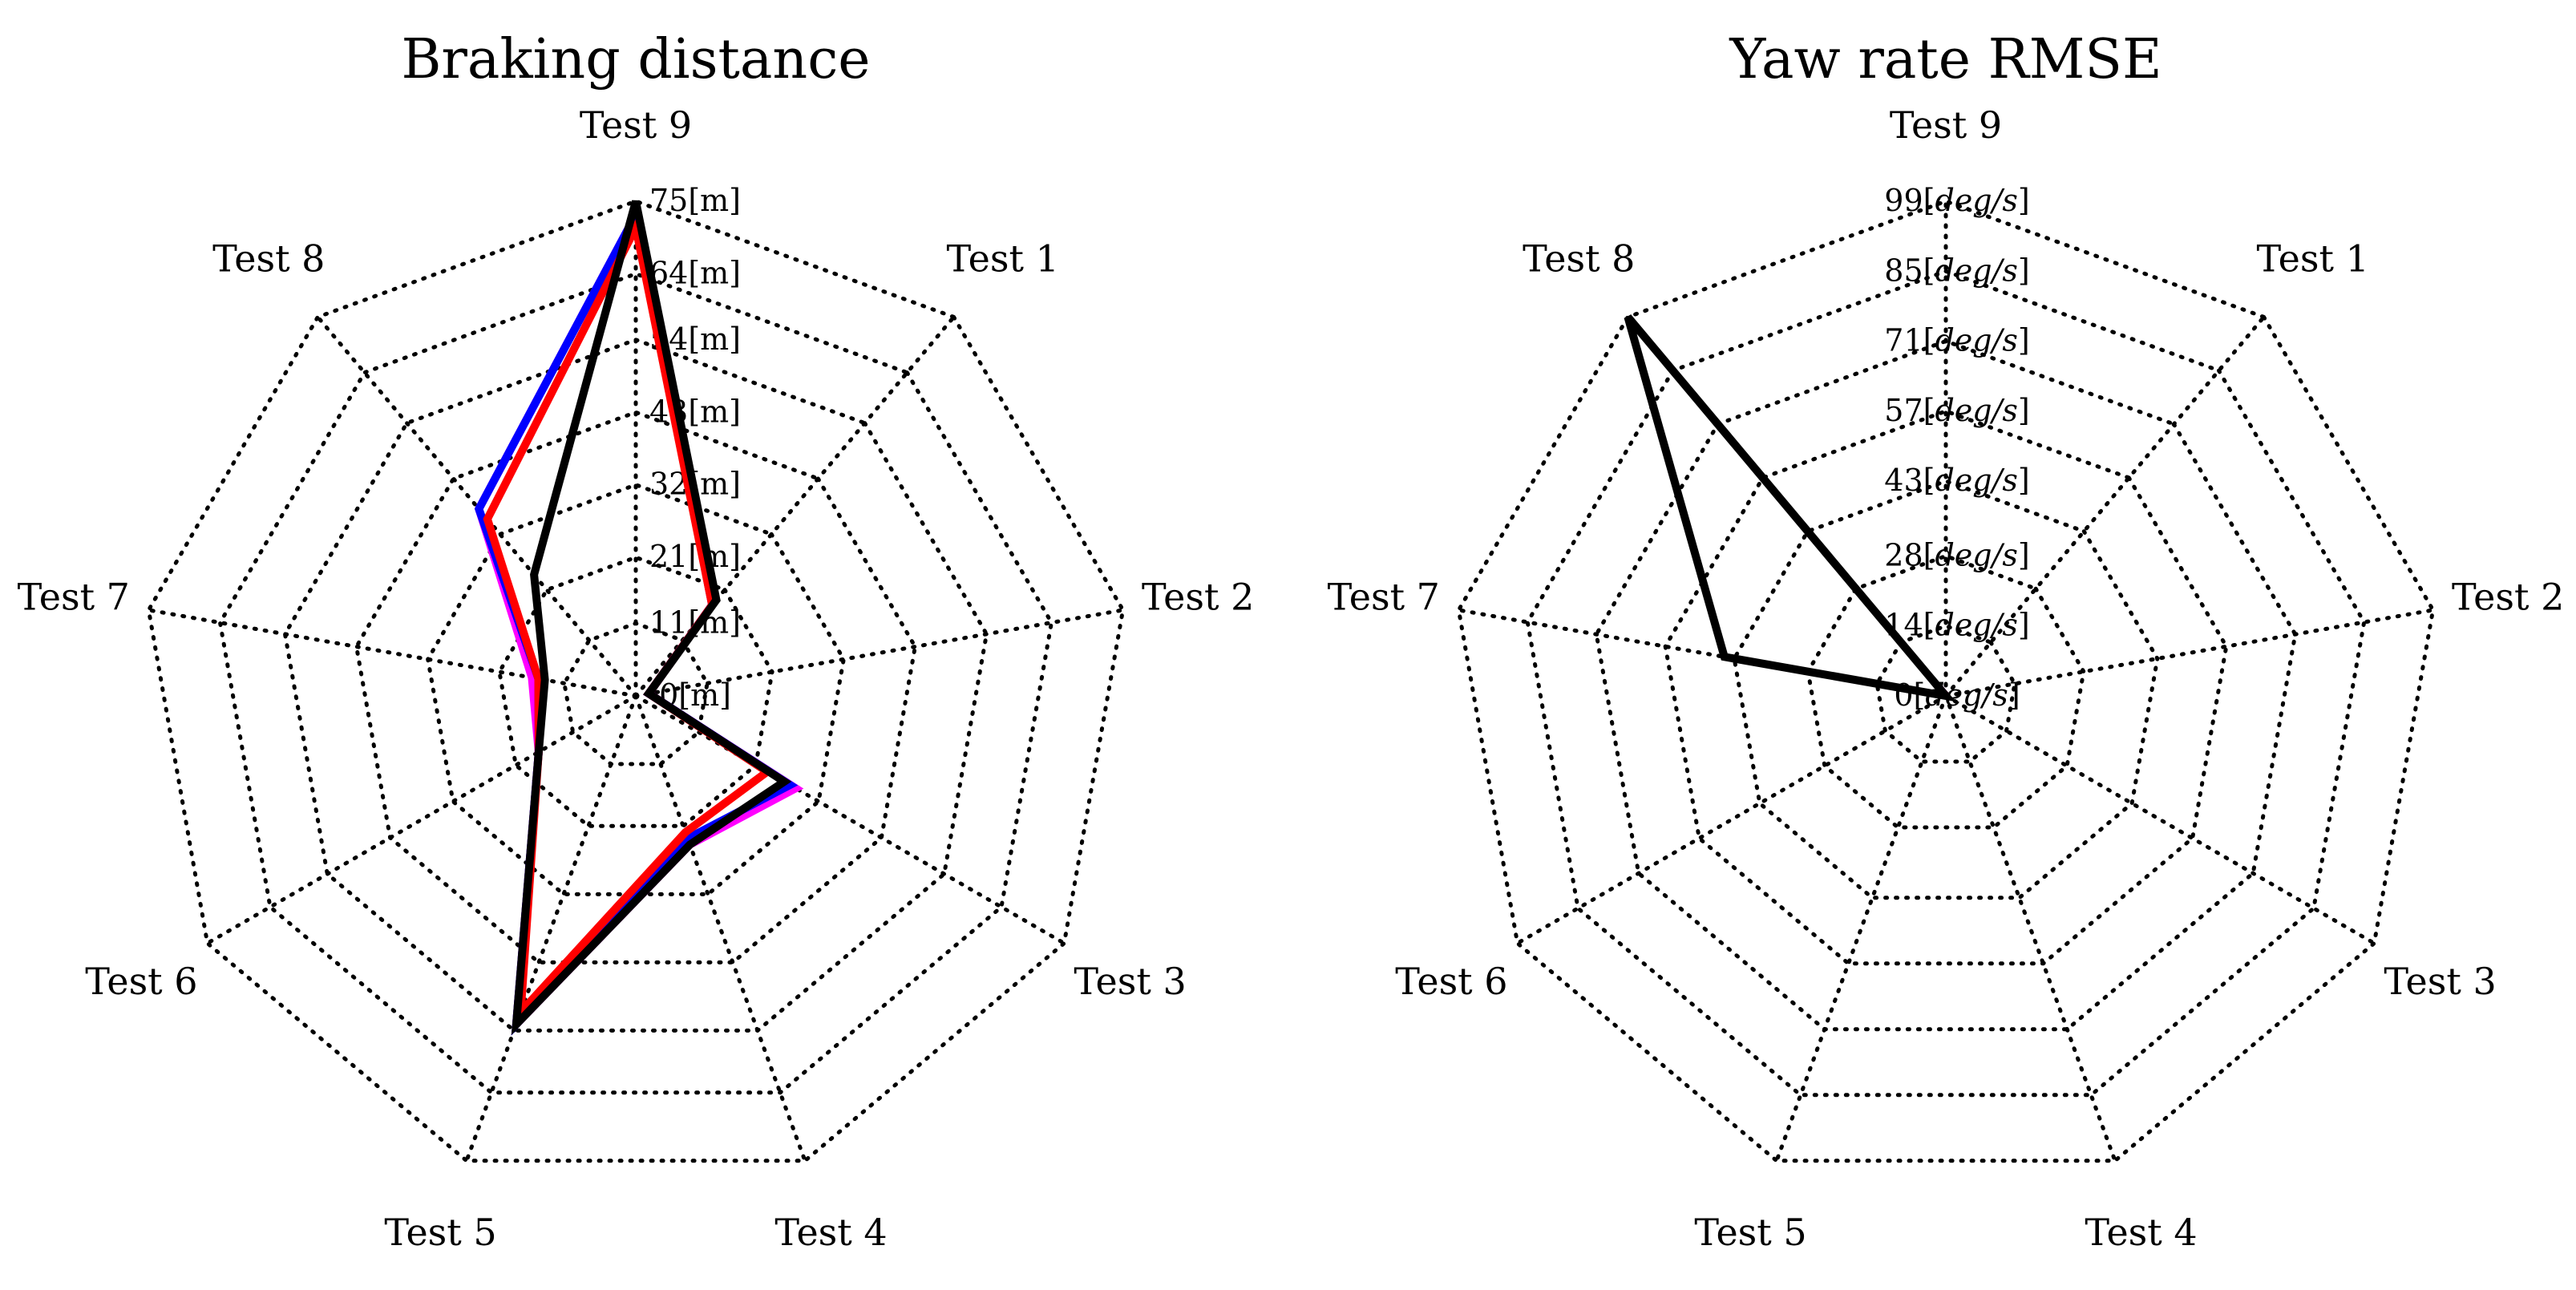 This screenshot has width=2576, height=1290. Describe the element at coordinates (1956, 200) in the screenshot. I see `ring-label: 99[deg/s]` at that location.